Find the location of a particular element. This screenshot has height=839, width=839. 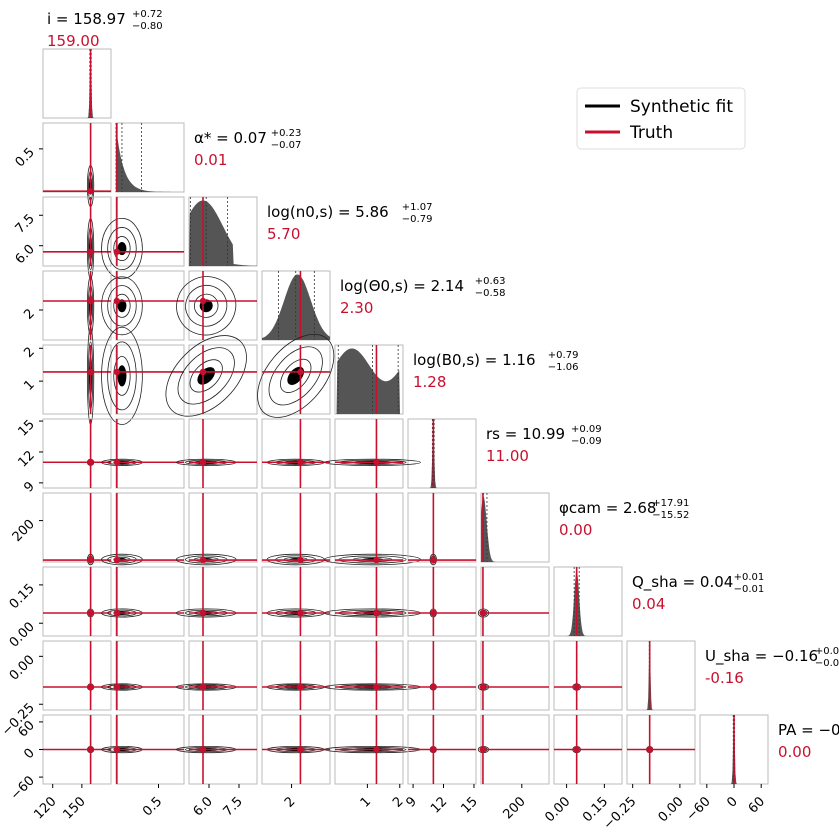

truth-value-log_theta0s: 2.30 is located at coordinates (356, 308).